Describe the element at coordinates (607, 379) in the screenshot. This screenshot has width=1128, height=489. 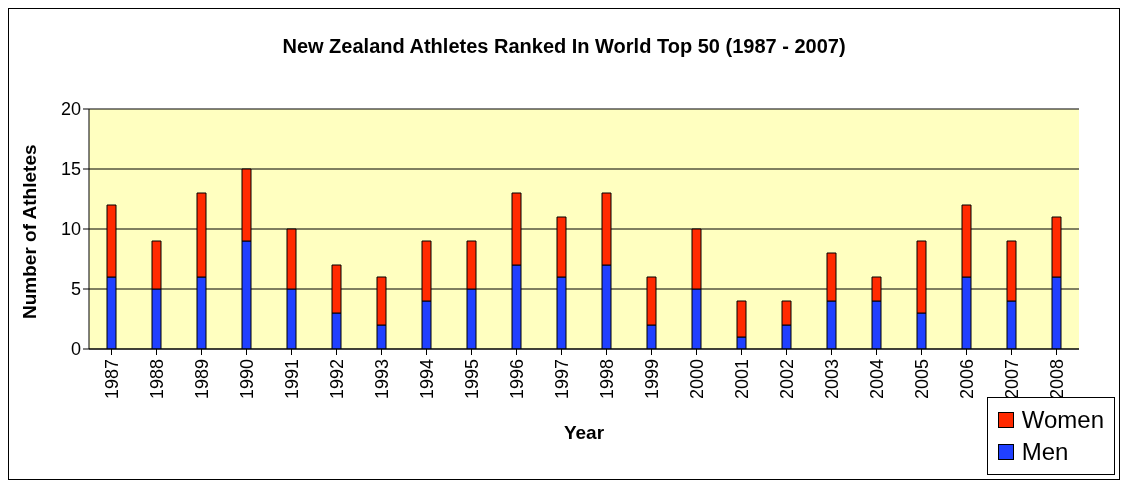
I see `x-tick-label: 1998` at that location.